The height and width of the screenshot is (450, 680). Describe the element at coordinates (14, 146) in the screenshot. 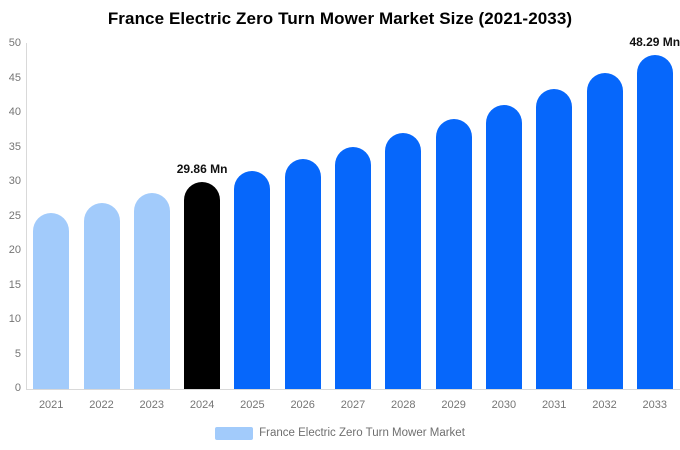

I see `y-tick-label-35: 35` at that location.